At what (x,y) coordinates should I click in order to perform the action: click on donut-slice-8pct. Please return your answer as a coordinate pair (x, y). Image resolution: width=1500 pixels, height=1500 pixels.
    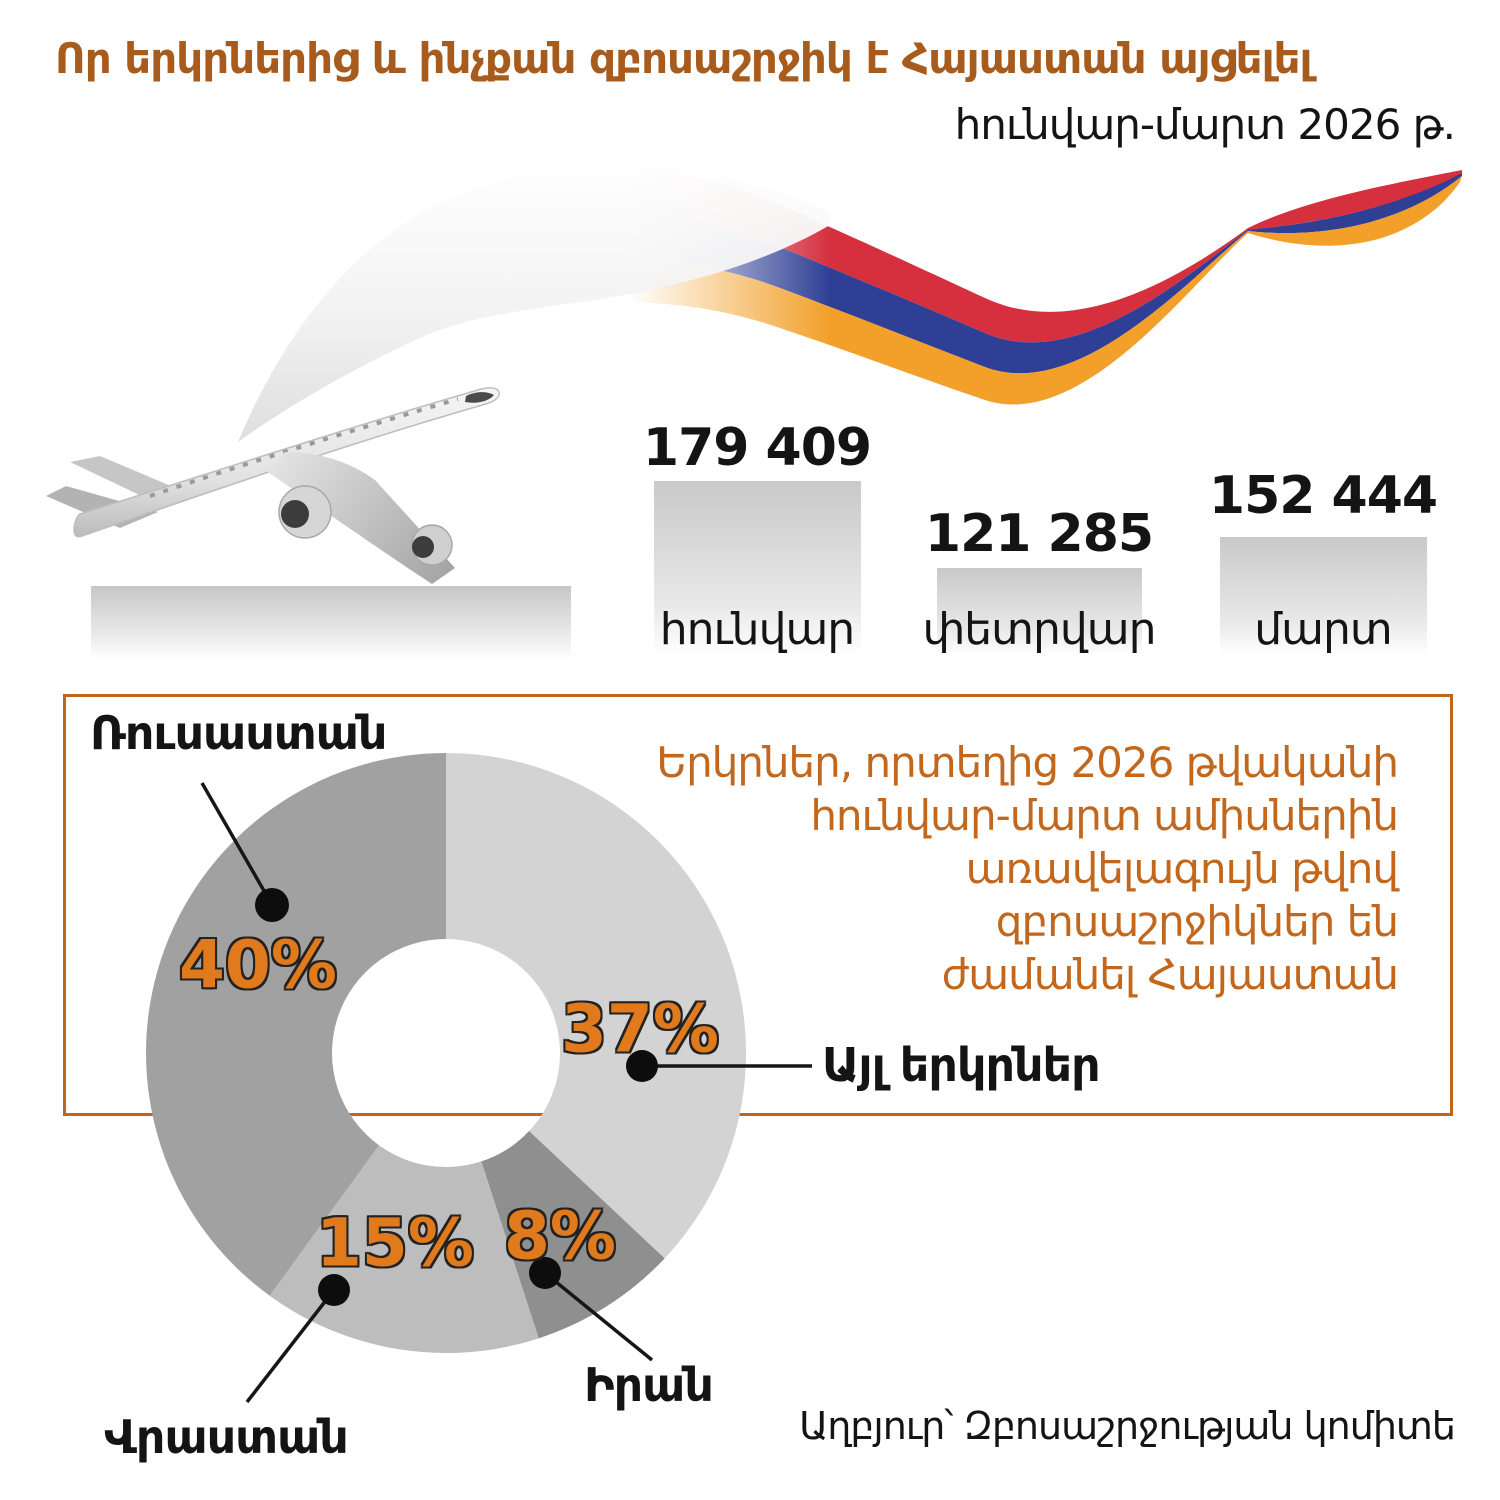
    Looking at the image, I should click on (573, 1235).